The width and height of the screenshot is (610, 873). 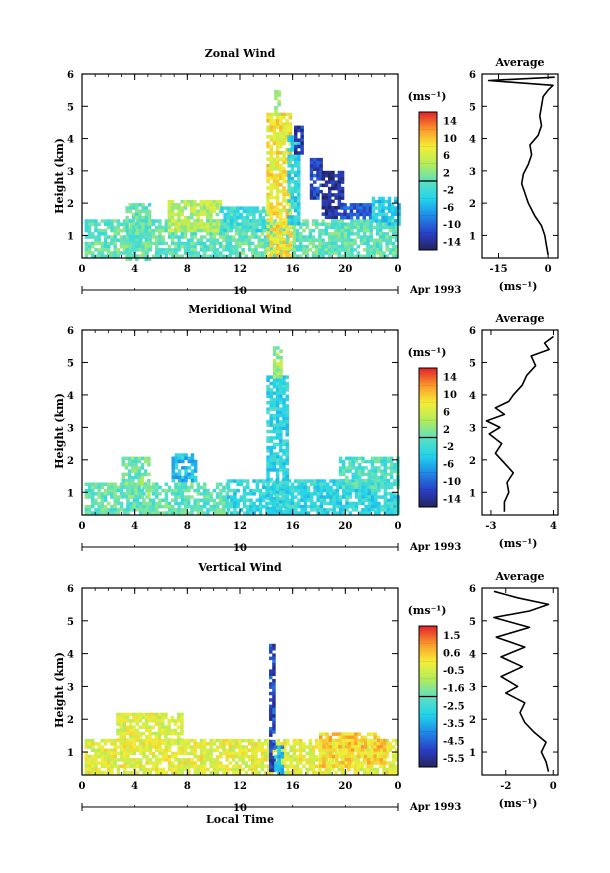 I want to click on zonal-date-axis: 10 Apr 1993, so click(x=271, y=291).